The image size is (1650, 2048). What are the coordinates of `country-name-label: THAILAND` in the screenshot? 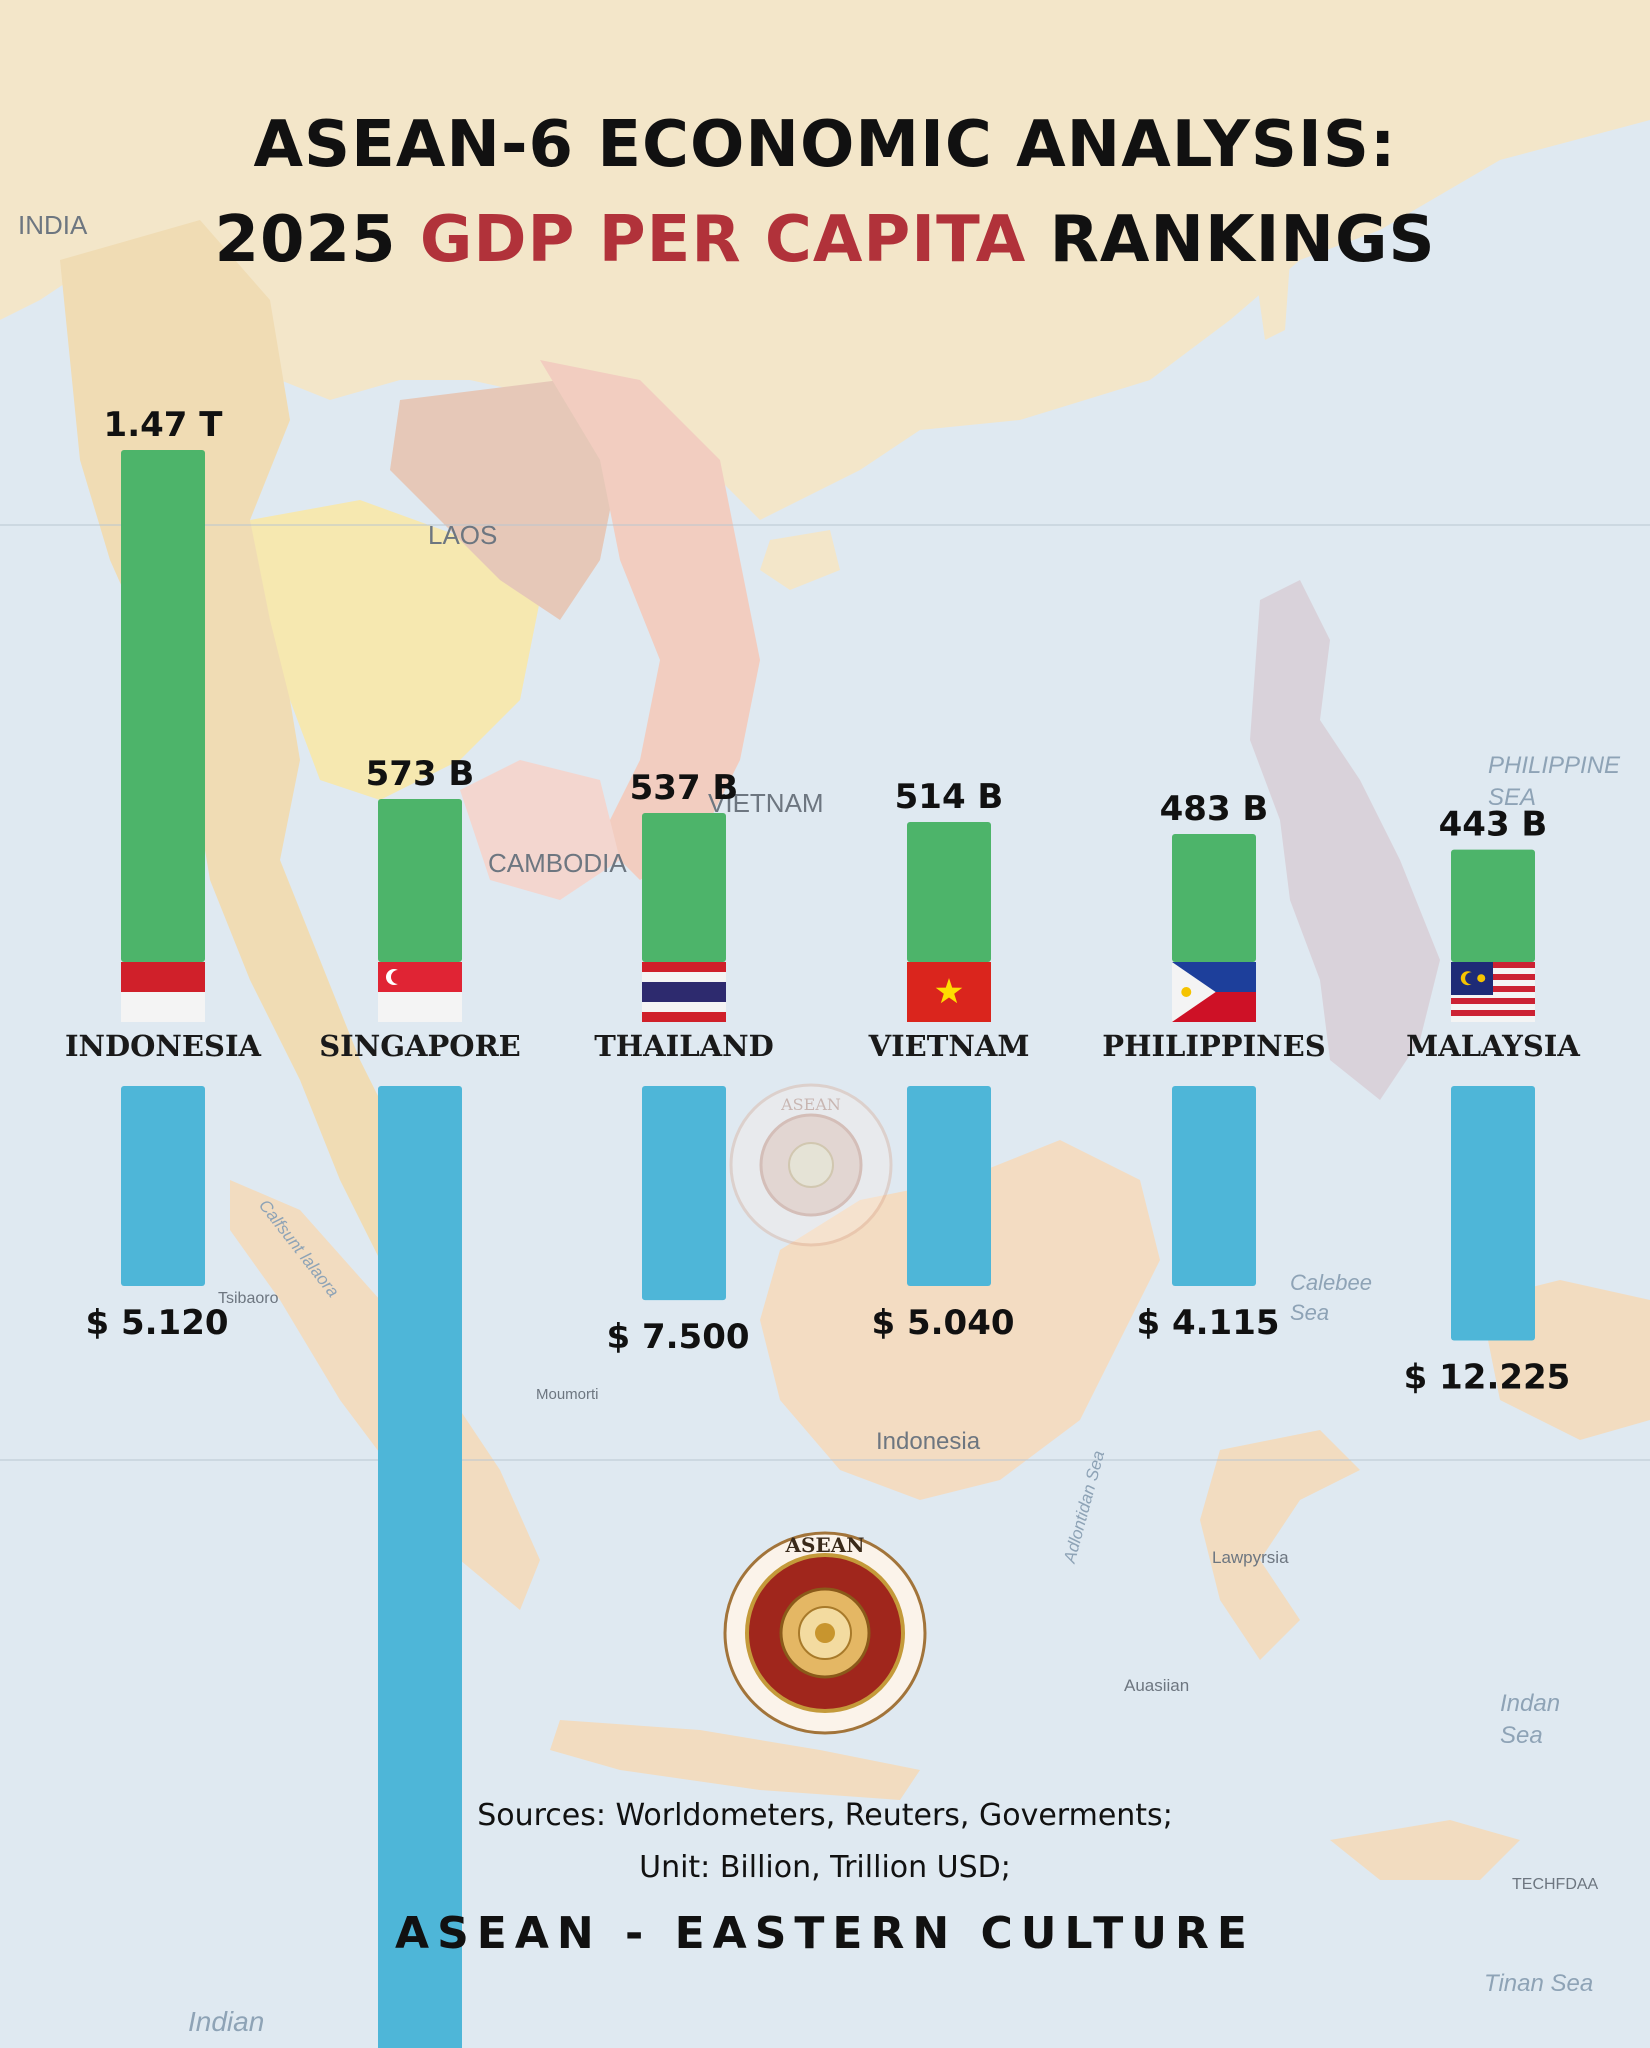 It's located at (684, 1046).